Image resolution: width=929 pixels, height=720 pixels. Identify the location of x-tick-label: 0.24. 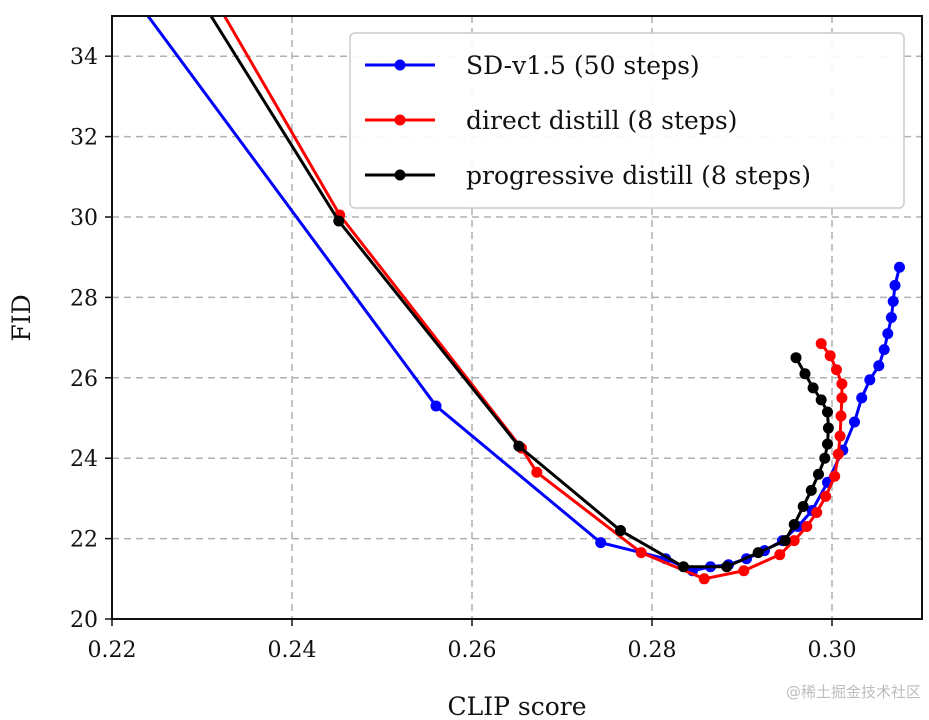
(292, 650).